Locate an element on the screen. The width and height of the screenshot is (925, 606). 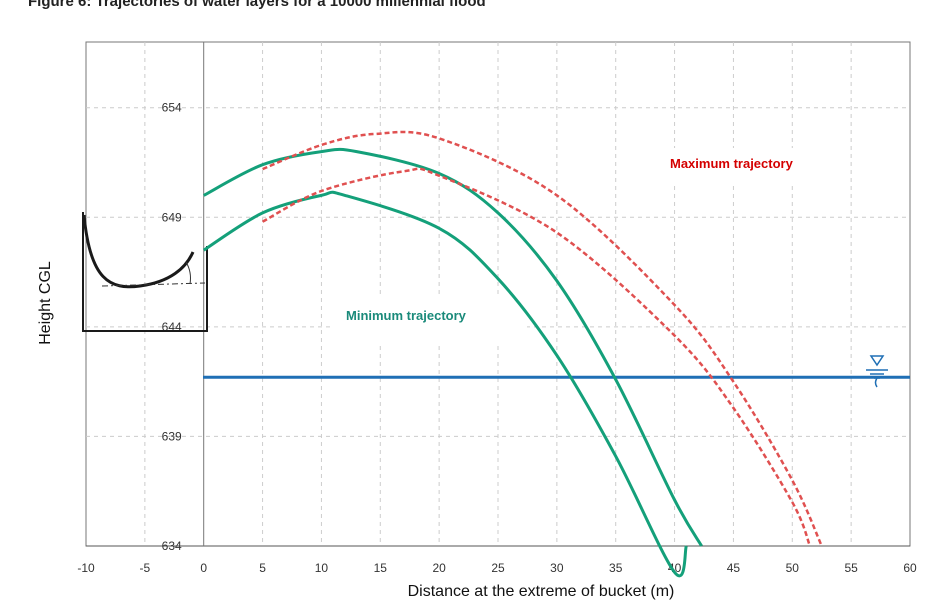
x-tick-label: -10 is located at coordinates (86, 568).